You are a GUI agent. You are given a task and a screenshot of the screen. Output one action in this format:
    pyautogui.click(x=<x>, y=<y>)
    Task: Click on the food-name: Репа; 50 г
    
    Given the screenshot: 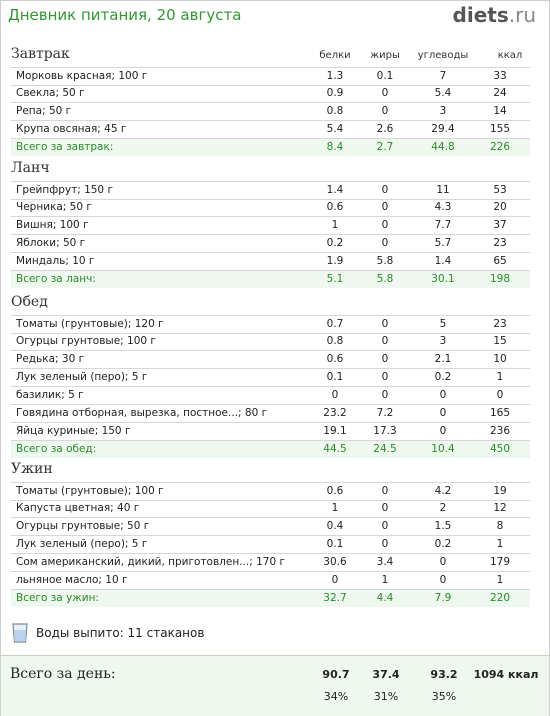 What is the action you would take?
    pyautogui.click(x=44, y=111)
    